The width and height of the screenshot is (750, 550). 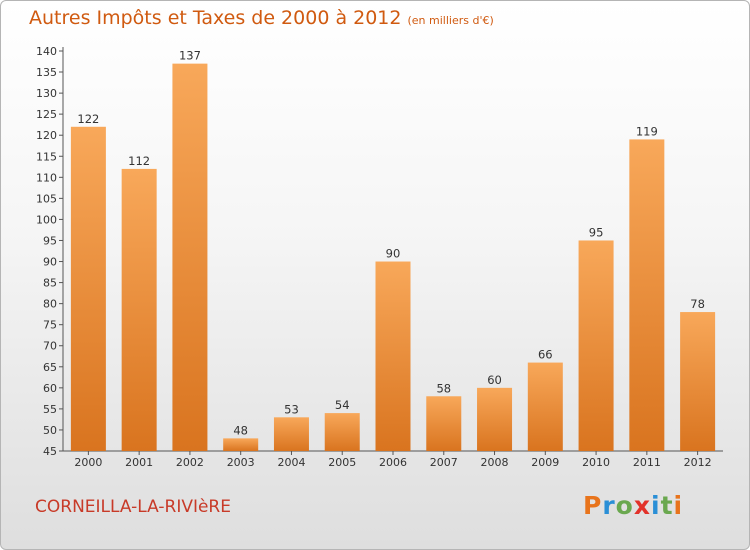 What do you see at coordinates (291, 462) in the screenshot?
I see `x-tick-label: 2004` at bounding box center [291, 462].